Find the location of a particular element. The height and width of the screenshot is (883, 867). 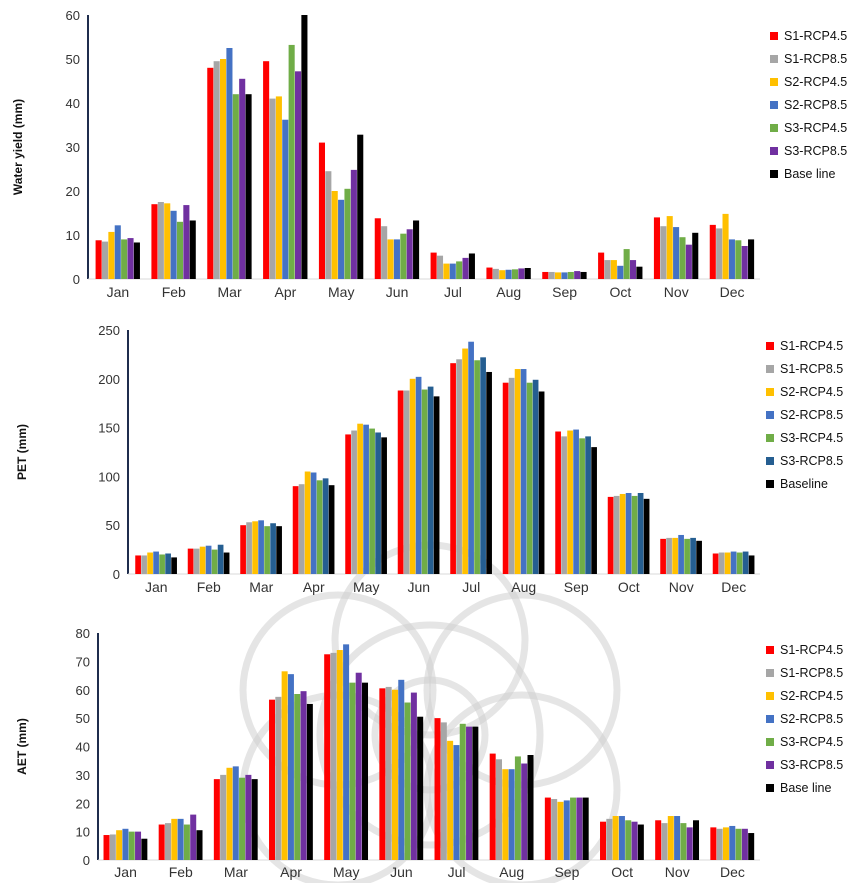

y-tick-label: 70 is located at coordinates (83, 661).